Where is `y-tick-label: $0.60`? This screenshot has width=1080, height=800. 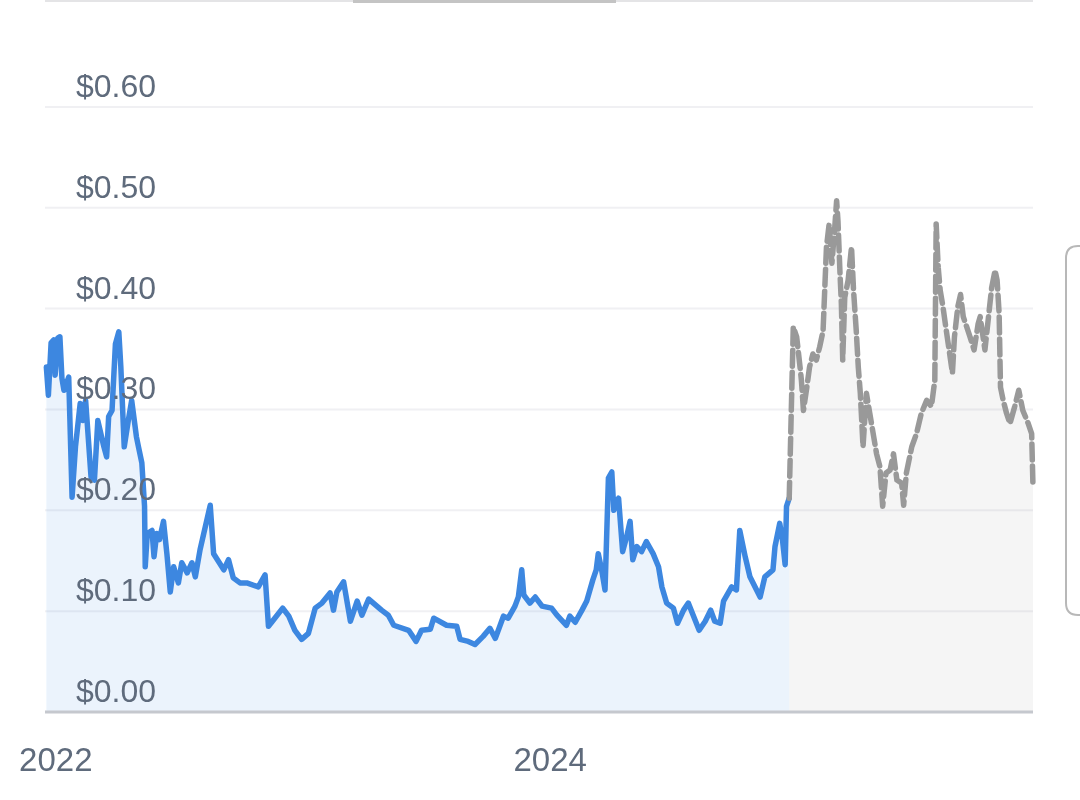
y-tick-label: $0.60 is located at coordinates (116, 85).